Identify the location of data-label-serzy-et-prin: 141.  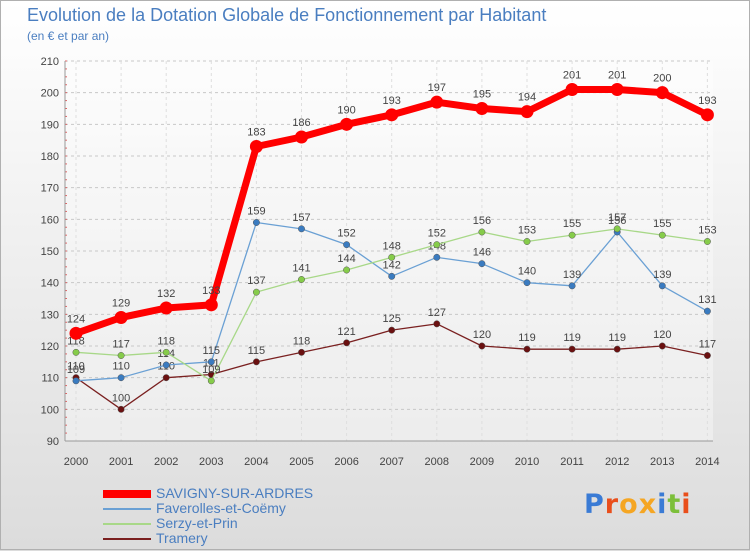
(301, 269).